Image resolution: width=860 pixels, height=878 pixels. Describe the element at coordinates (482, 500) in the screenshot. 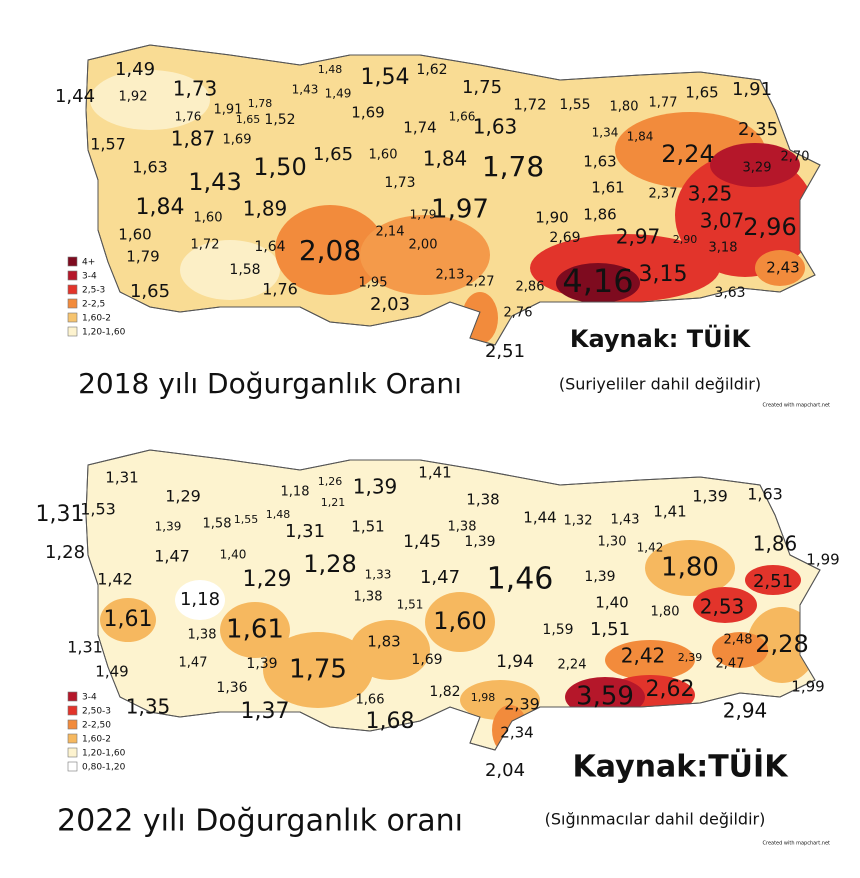

I see `province-value: 1,38` at that location.